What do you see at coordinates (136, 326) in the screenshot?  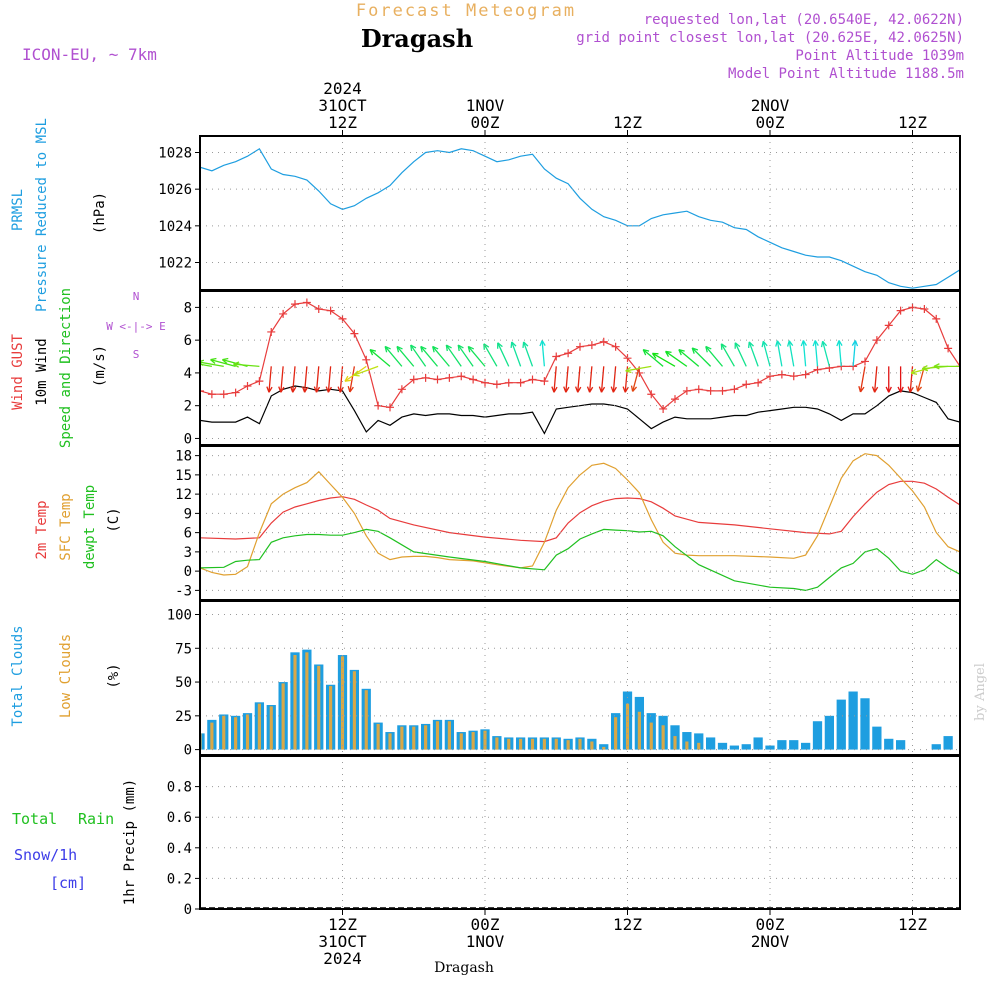 I see `compass-we: W <-|-> E` at bounding box center [136, 326].